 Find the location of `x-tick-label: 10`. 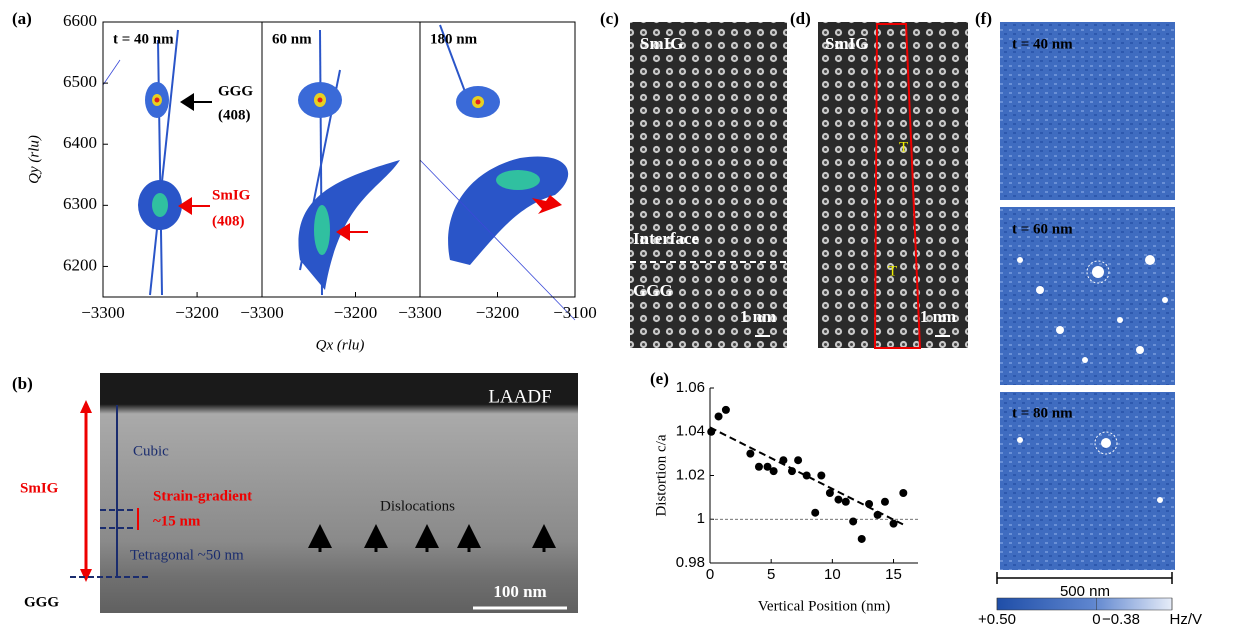

x-tick-label: 10 is located at coordinates (832, 574).